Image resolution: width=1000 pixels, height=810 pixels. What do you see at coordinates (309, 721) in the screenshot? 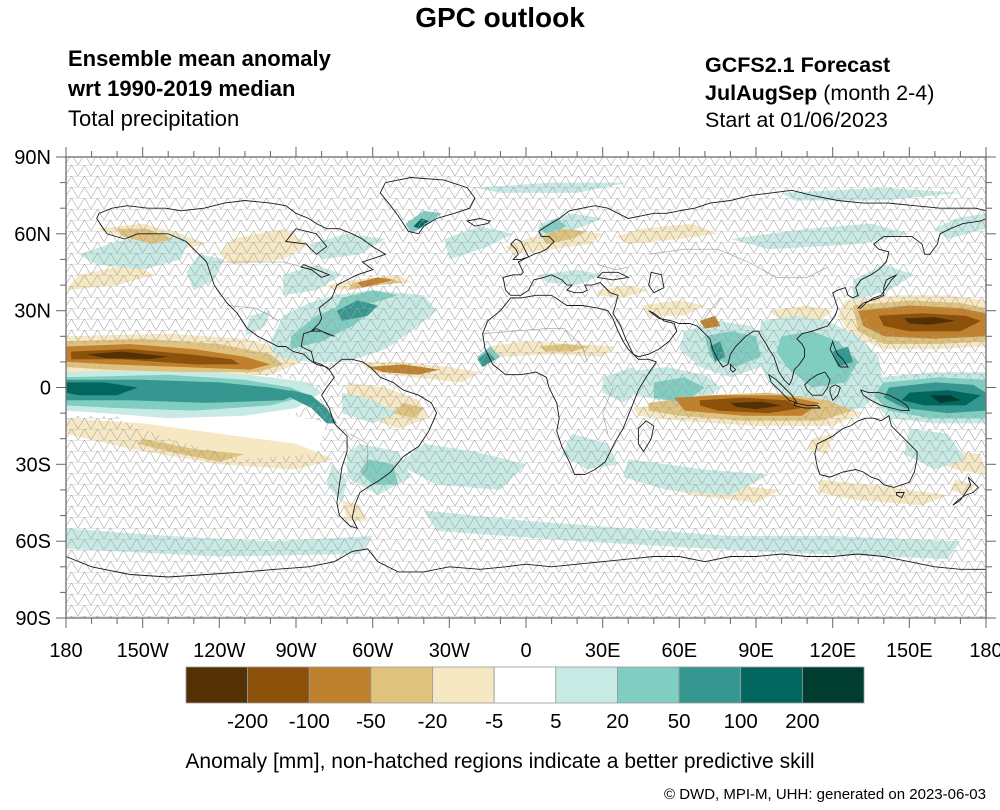
I see `colorbar-label: -100` at bounding box center [309, 721].